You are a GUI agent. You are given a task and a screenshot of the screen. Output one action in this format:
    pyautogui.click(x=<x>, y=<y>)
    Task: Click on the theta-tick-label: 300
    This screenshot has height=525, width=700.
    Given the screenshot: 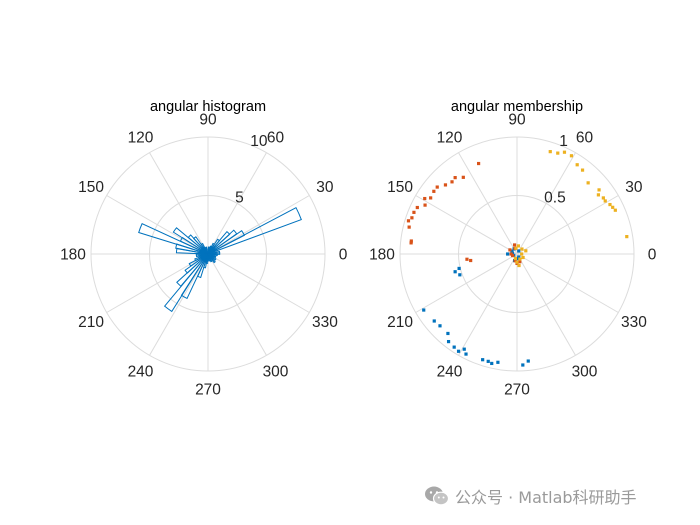 What is the action you would take?
    pyautogui.click(x=276, y=371)
    